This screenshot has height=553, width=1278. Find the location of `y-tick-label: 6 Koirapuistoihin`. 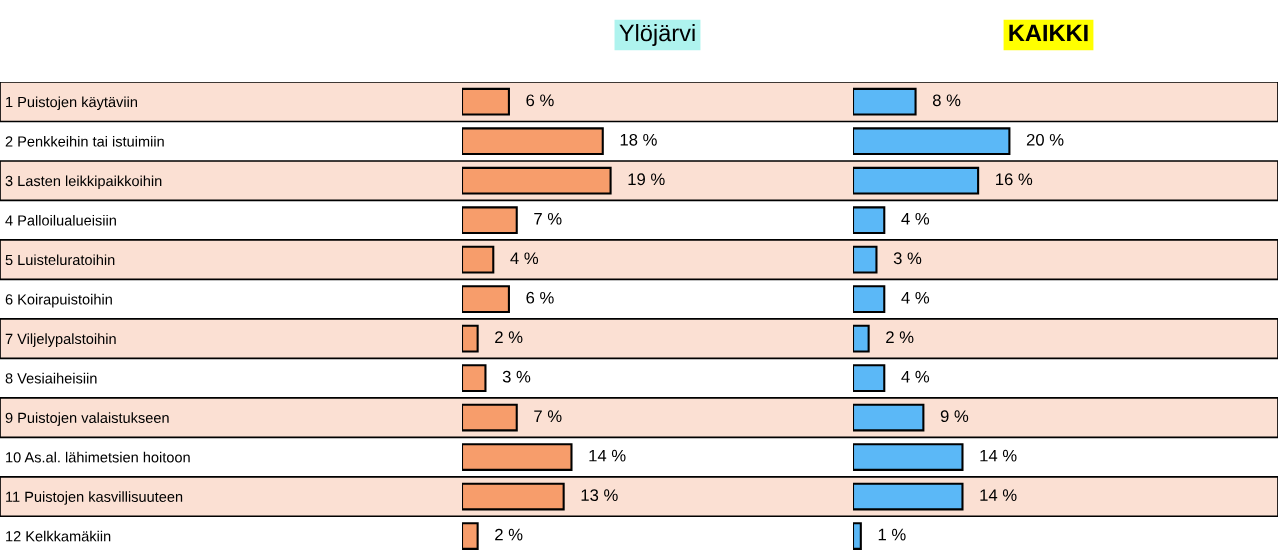

y-tick-label: 6 Koirapuistoihin is located at coordinates (58, 300).